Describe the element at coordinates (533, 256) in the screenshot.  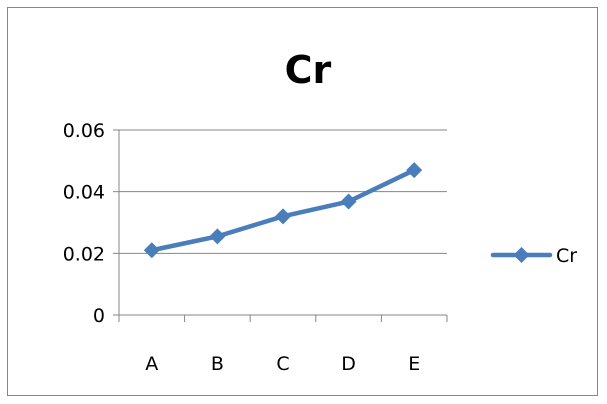
I see `legend: Cr` at that location.